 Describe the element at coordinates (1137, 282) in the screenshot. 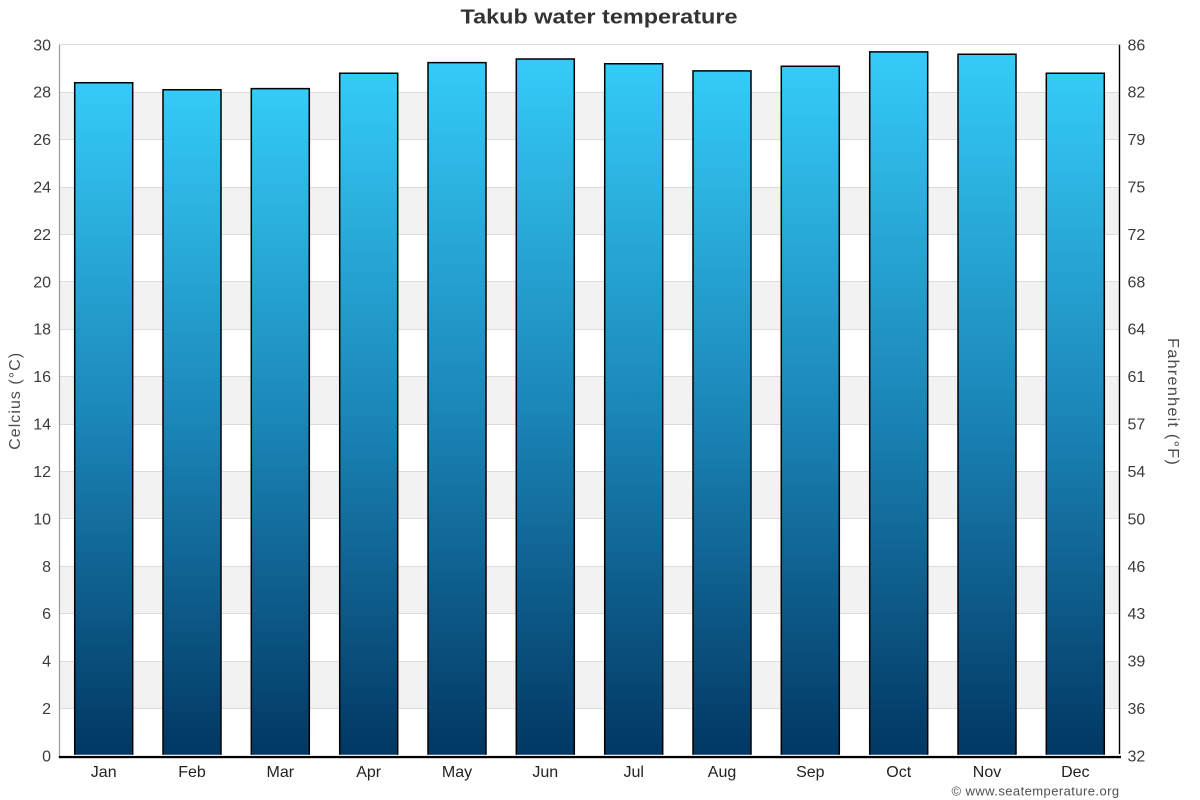

I see `svg-text: 68` at that location.